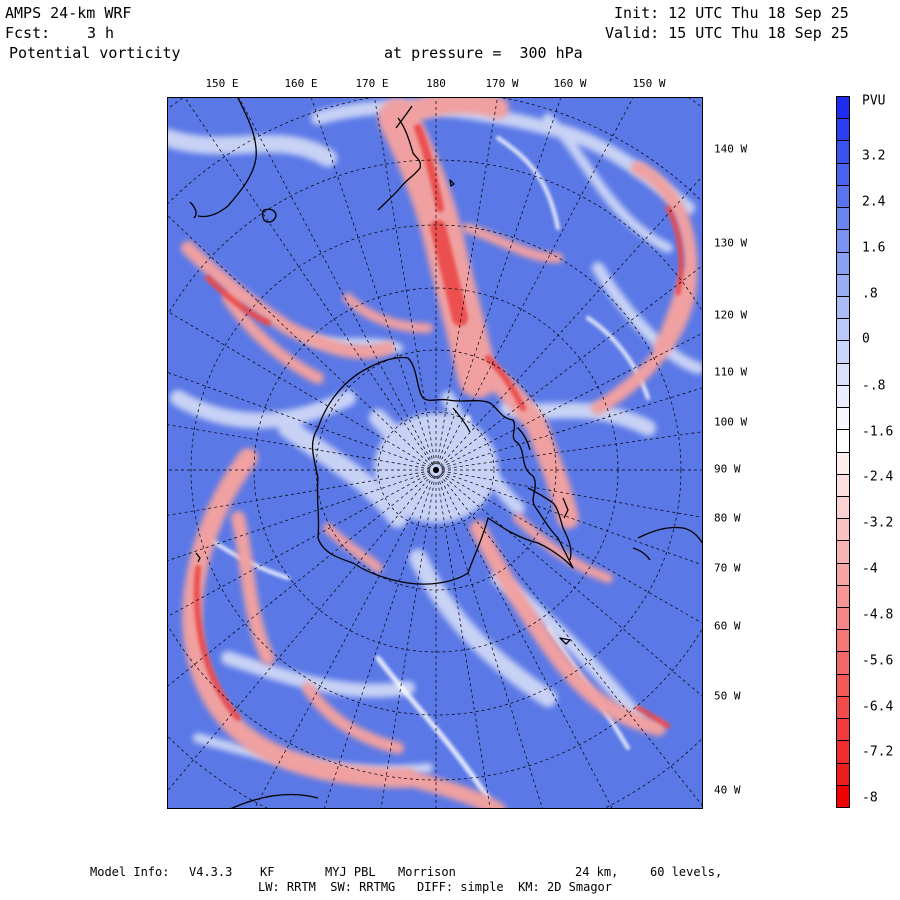 The image size is (900, 900). What do you see at coordinates (269, 215) in the screenshot?
I see `tasmania-coast` at bounding box center [269, 215].